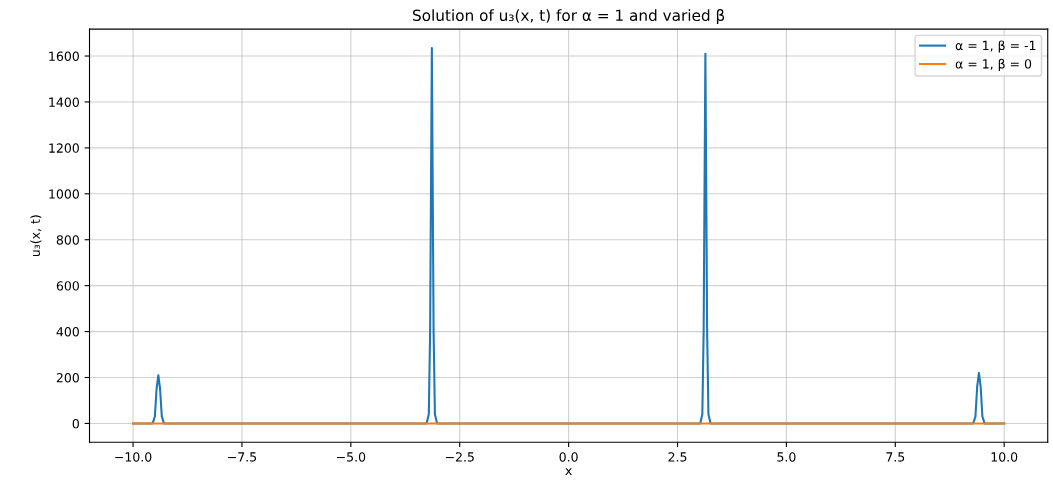 The width and height of the screenshot is (1053, 486). I want to click on legend-label: α = 1, β = 0, so click(993, 65).